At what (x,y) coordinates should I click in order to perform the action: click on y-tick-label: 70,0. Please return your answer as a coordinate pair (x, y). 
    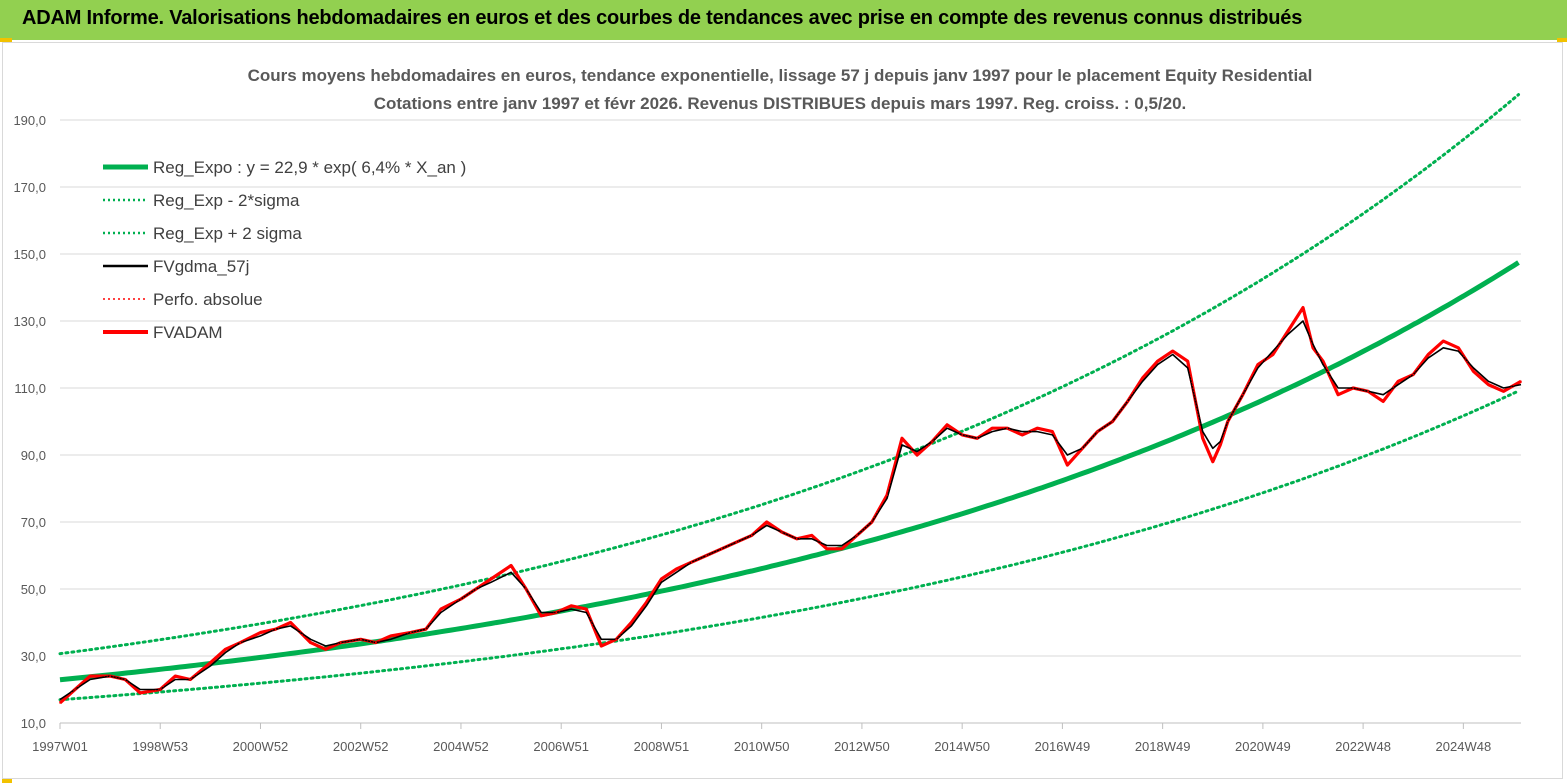
    Looking at the image, I should click on (33, 522).